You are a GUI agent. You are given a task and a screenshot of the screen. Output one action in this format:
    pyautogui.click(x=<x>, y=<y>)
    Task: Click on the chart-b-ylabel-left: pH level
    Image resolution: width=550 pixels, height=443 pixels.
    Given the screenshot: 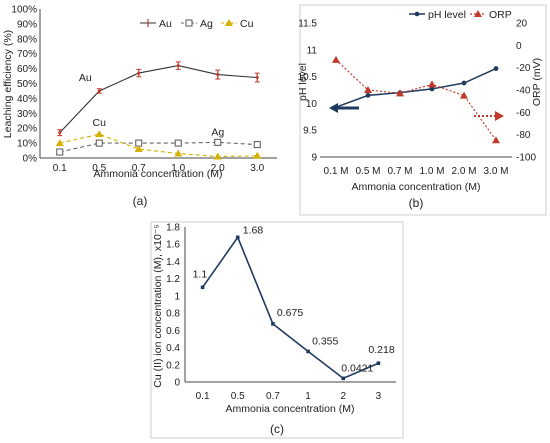 What is the action you would take?
    pyautogui.click(x=303, y=82)
    